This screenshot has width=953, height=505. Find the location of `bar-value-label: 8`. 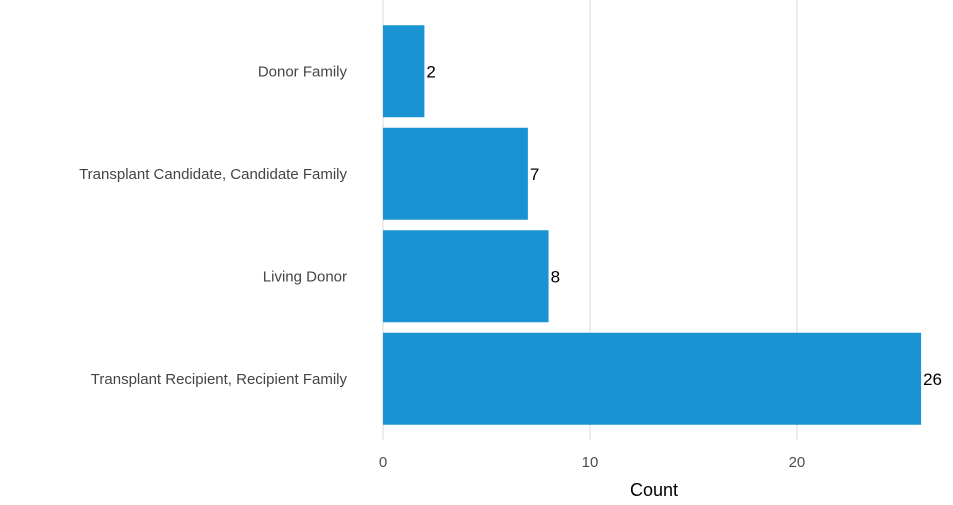

bar-value-label: 8 is located at coordinates (555, 276).